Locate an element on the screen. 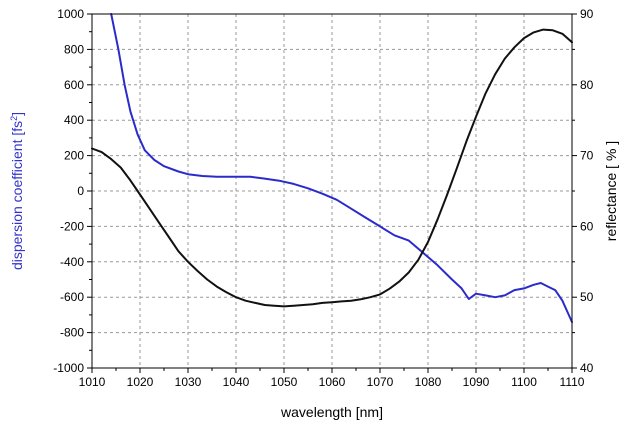 The width and height of the screenshot is (634, 427). x-tick-label: 1020 is located at coordinates (140, 382).